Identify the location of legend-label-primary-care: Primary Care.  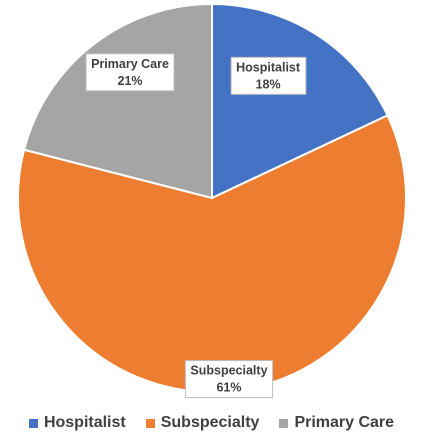
(344, 422).